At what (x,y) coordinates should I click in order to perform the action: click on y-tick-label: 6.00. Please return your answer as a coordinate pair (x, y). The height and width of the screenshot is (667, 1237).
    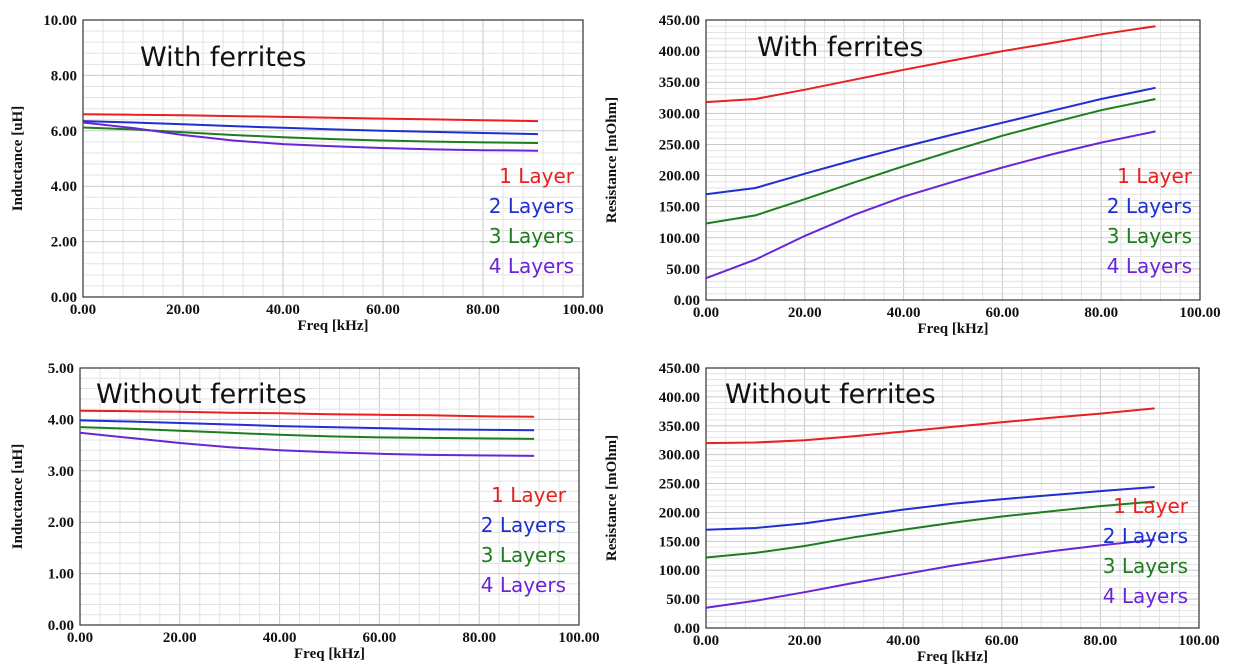
    Looking at the image, I should click on (64, 132).